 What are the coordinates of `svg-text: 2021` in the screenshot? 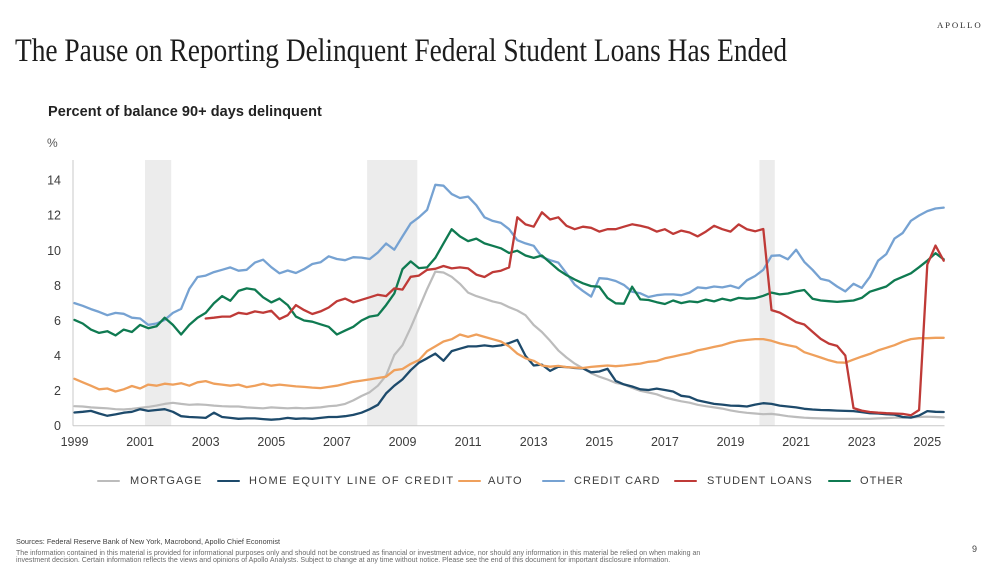 It's located at (796, 442).